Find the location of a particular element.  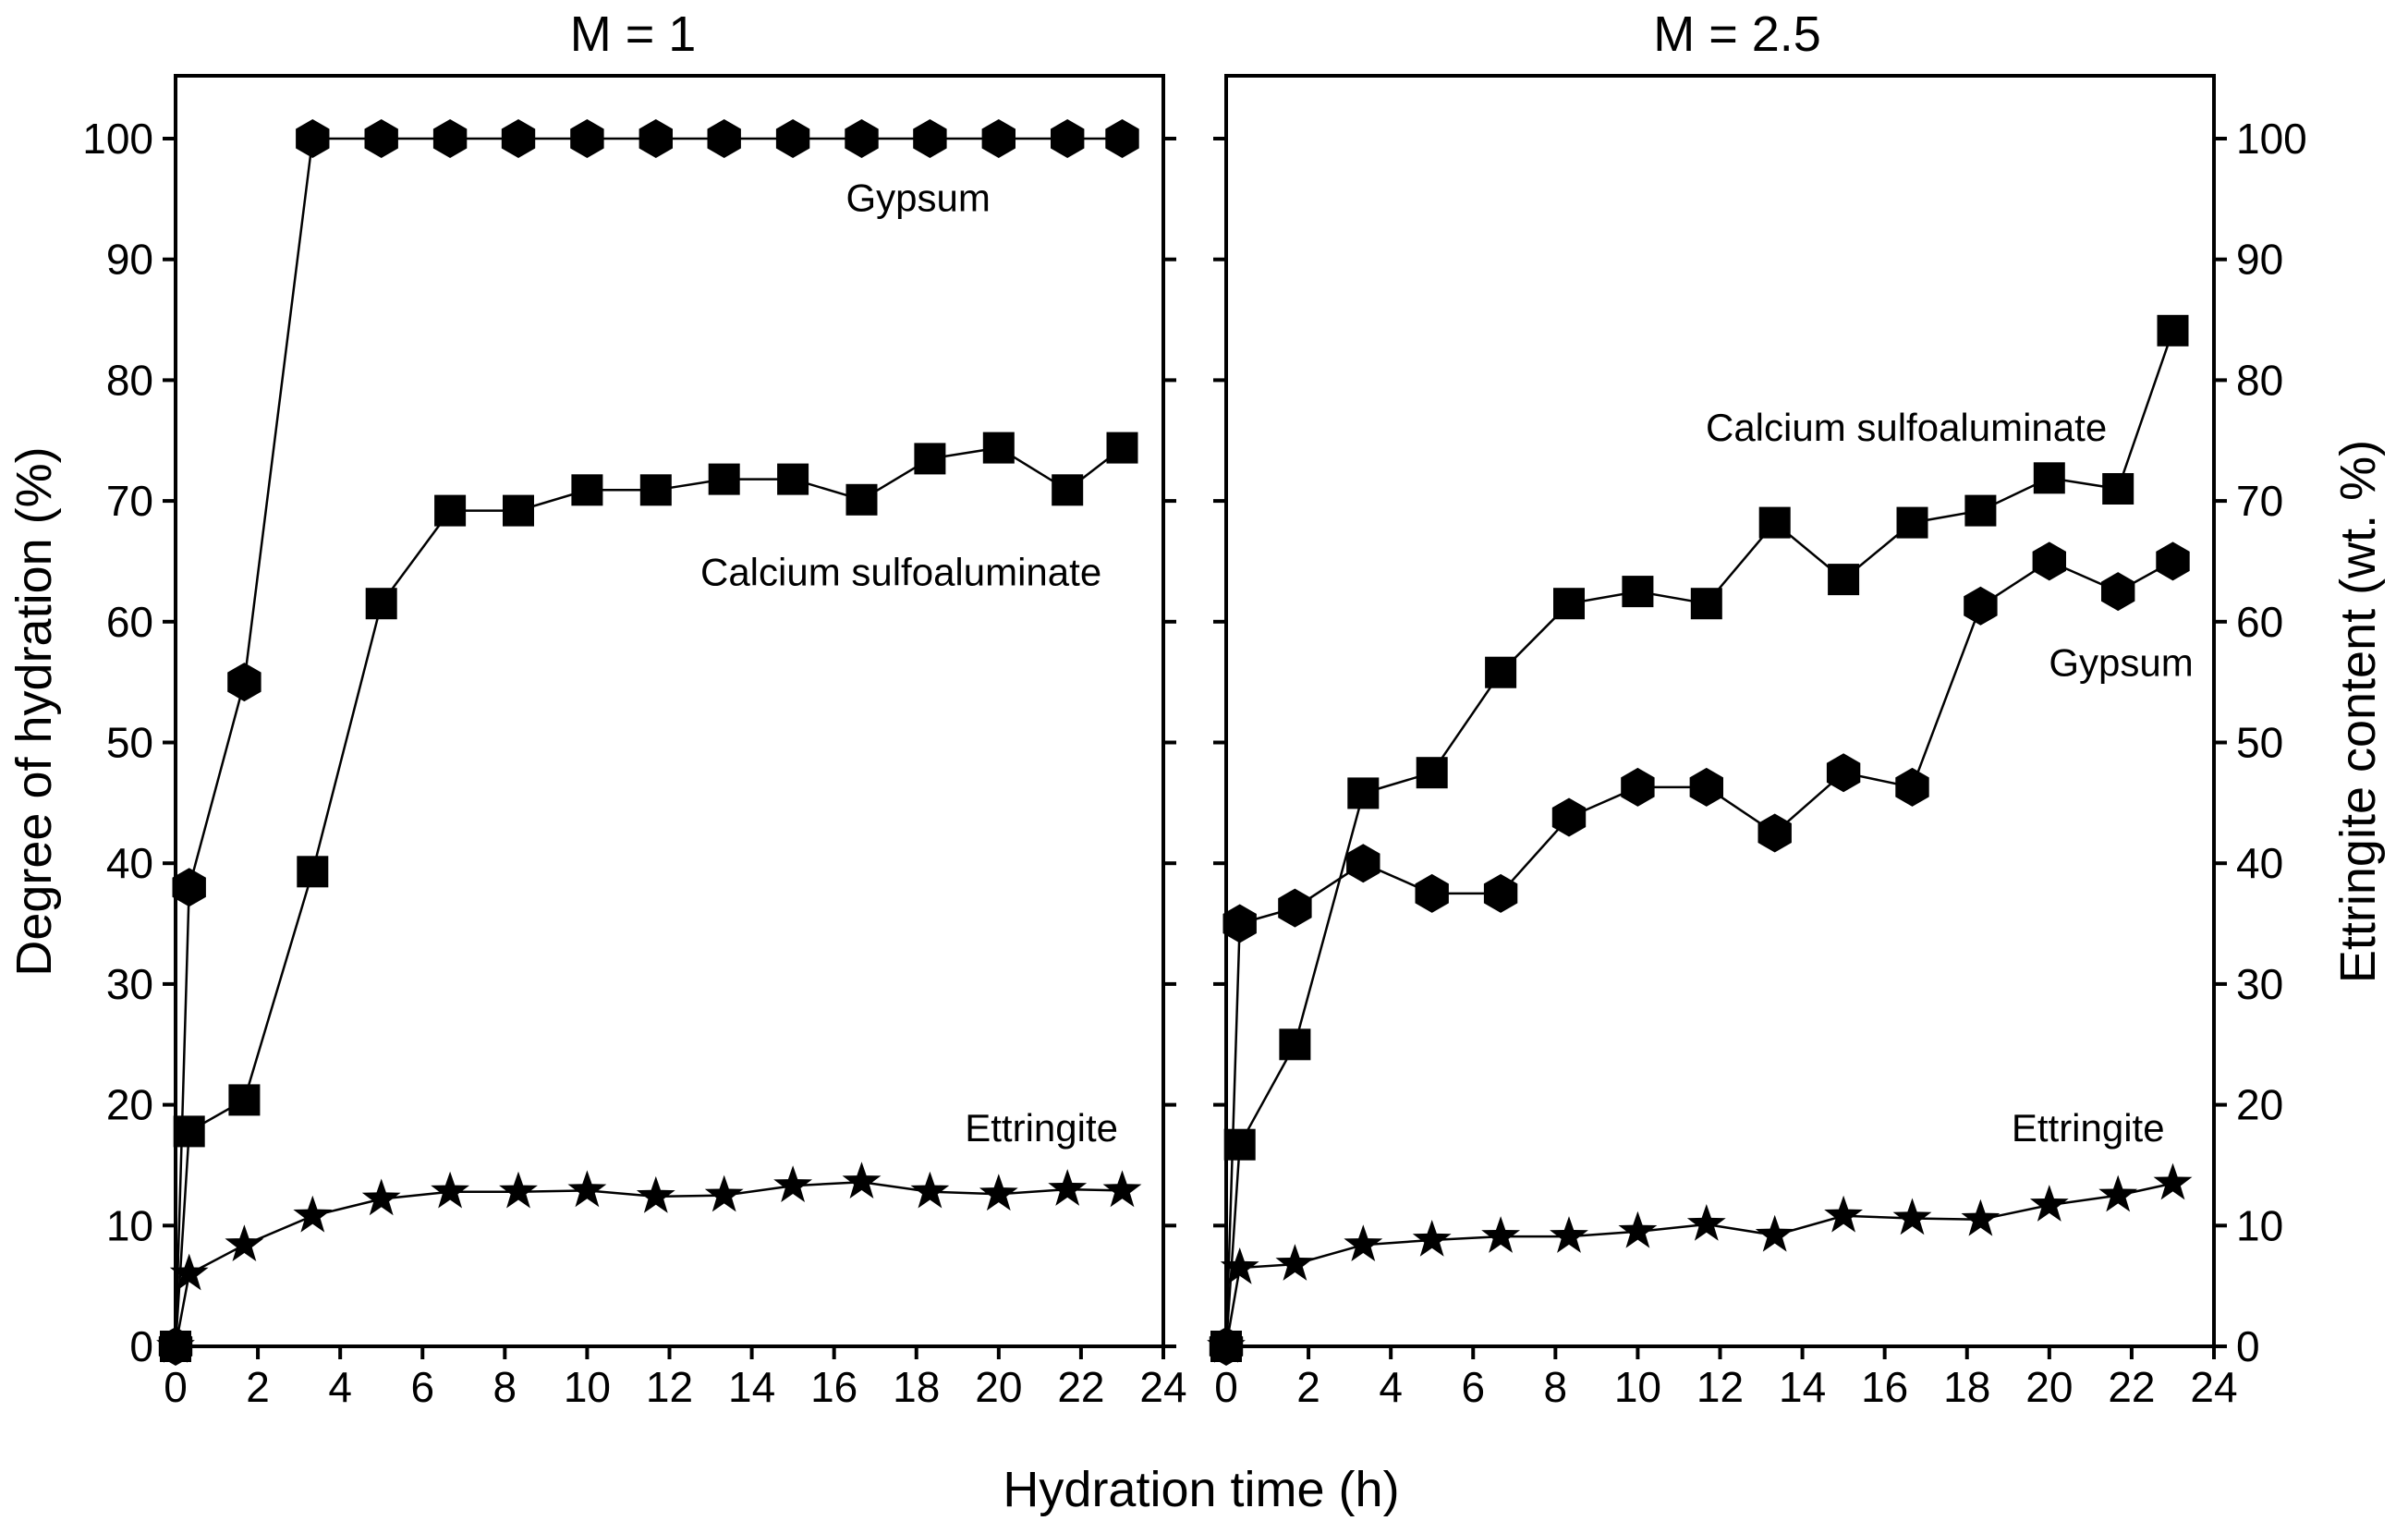

x-tick-label-m25-24: 24 is located at coordinates (2213, 1387).